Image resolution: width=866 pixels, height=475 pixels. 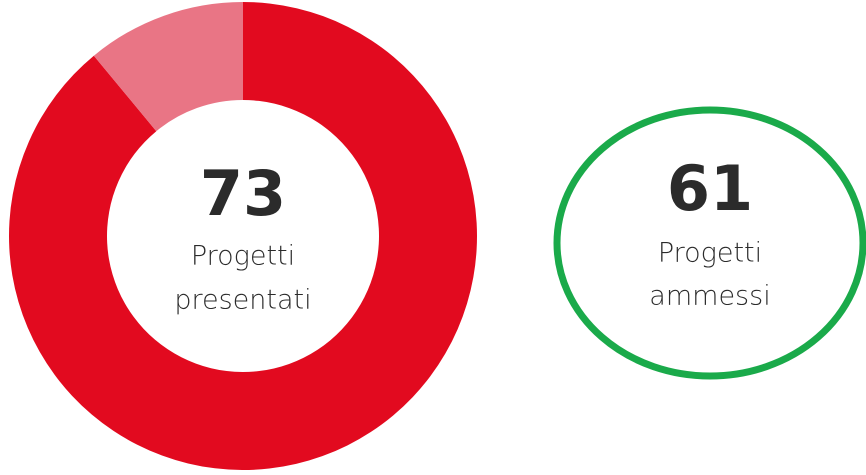 What do you see at coordinates (242, 300) in the screenshot?
I see `center-label: presentati` at bounding box center [242, 300].